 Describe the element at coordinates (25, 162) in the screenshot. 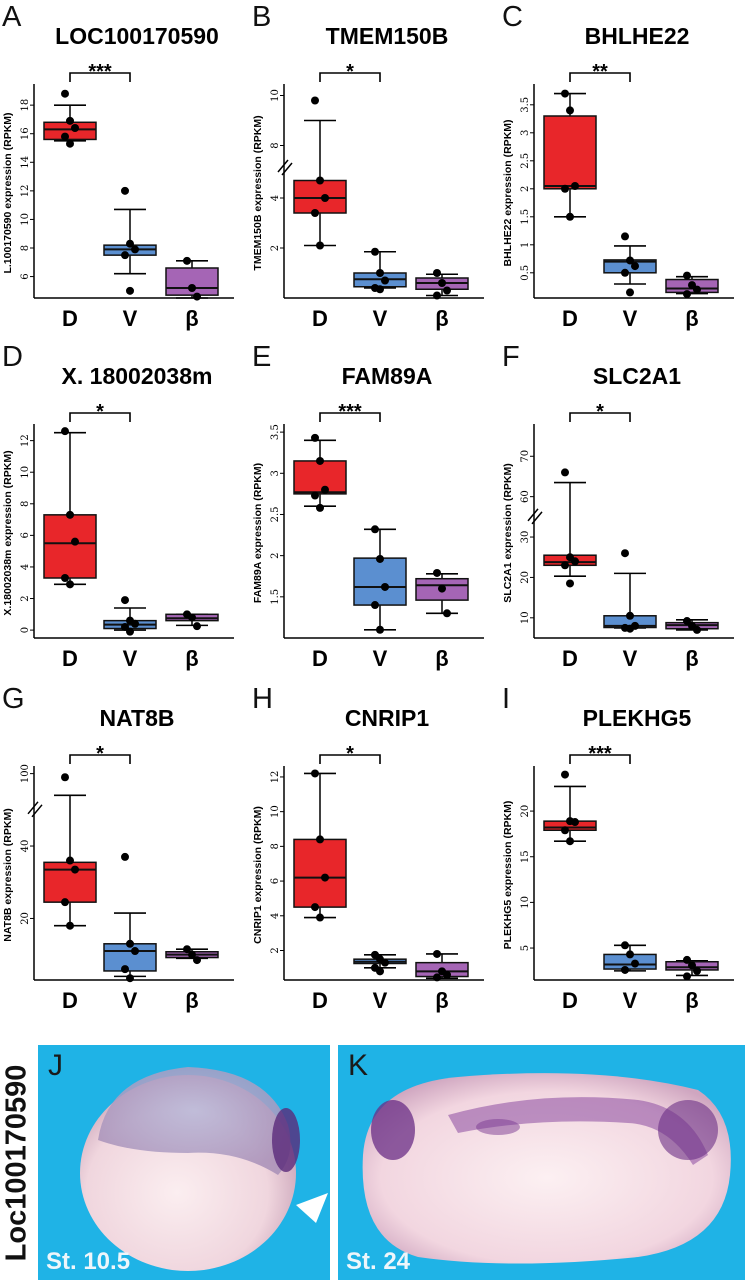

I see `y-tick-label: 14` at that location.